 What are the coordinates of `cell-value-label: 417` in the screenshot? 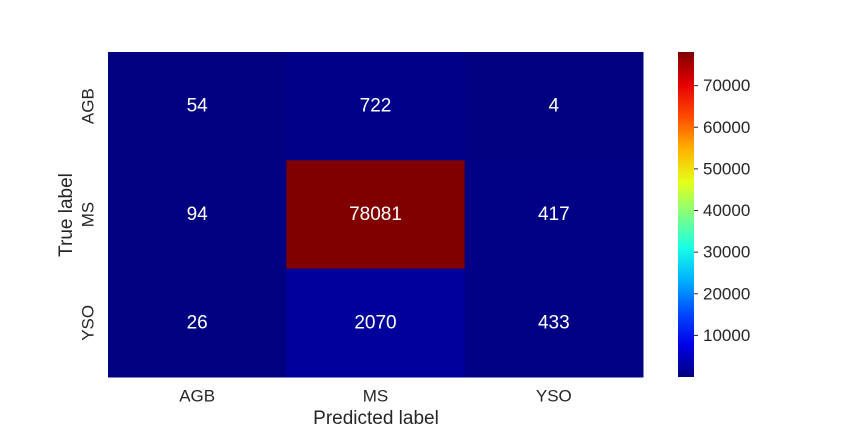 It's located at (554, 214).